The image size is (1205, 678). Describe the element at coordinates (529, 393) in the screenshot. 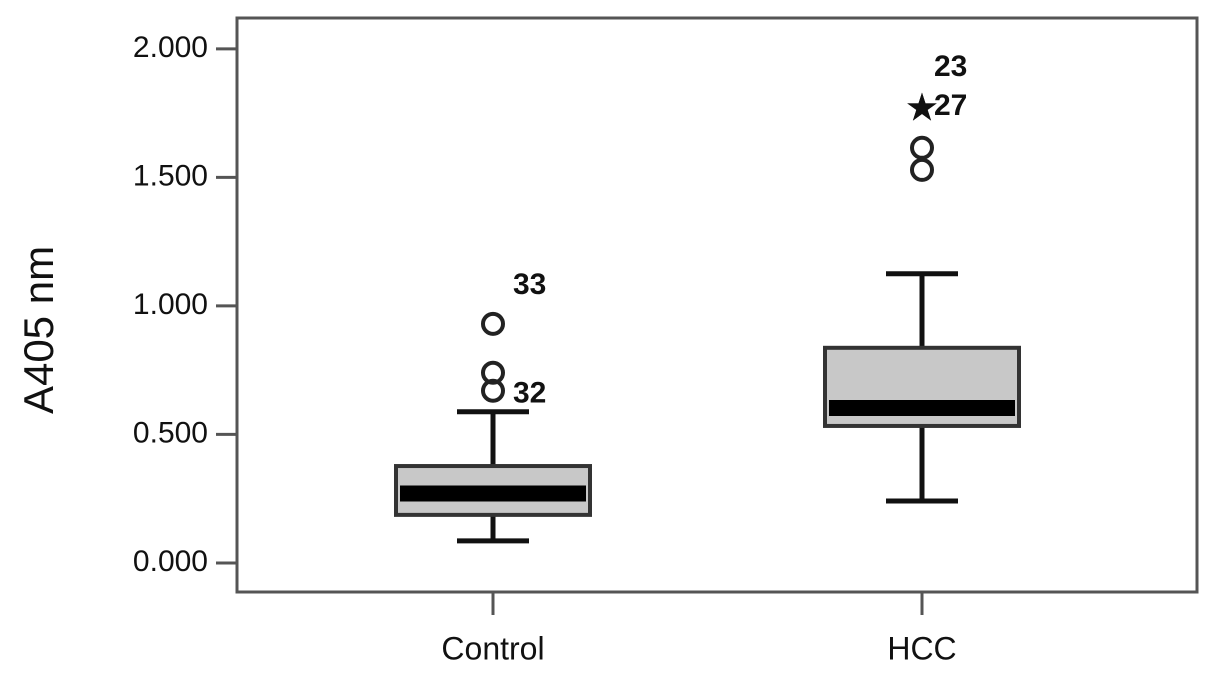

I see `case-label: 32` at that location.